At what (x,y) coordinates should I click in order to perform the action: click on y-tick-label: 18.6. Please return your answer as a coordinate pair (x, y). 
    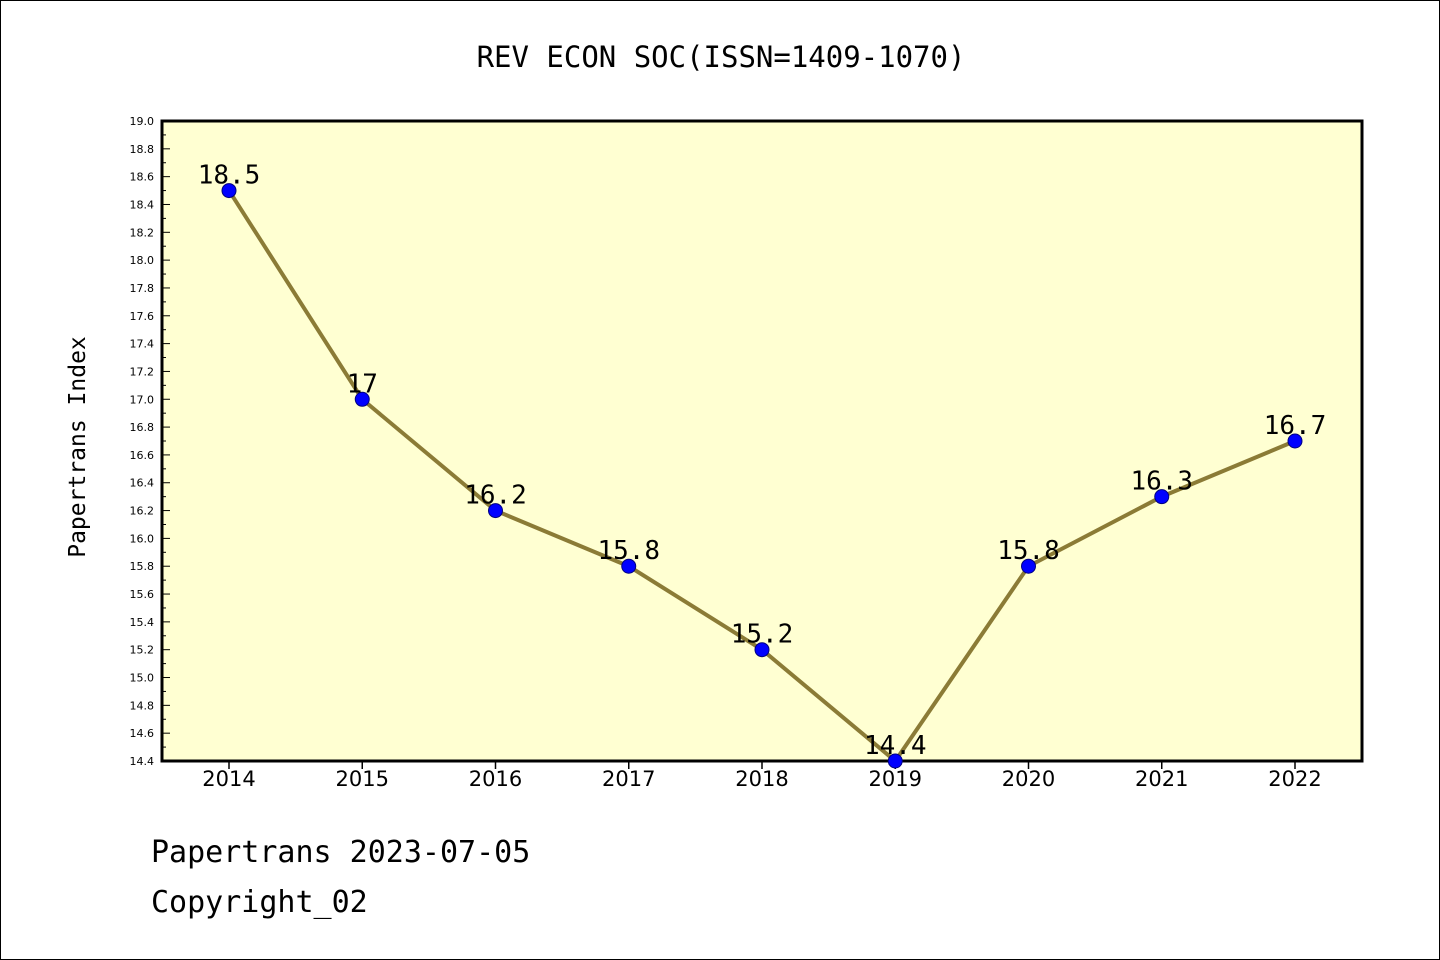
    Looking at the image, I should click on (142, 177).